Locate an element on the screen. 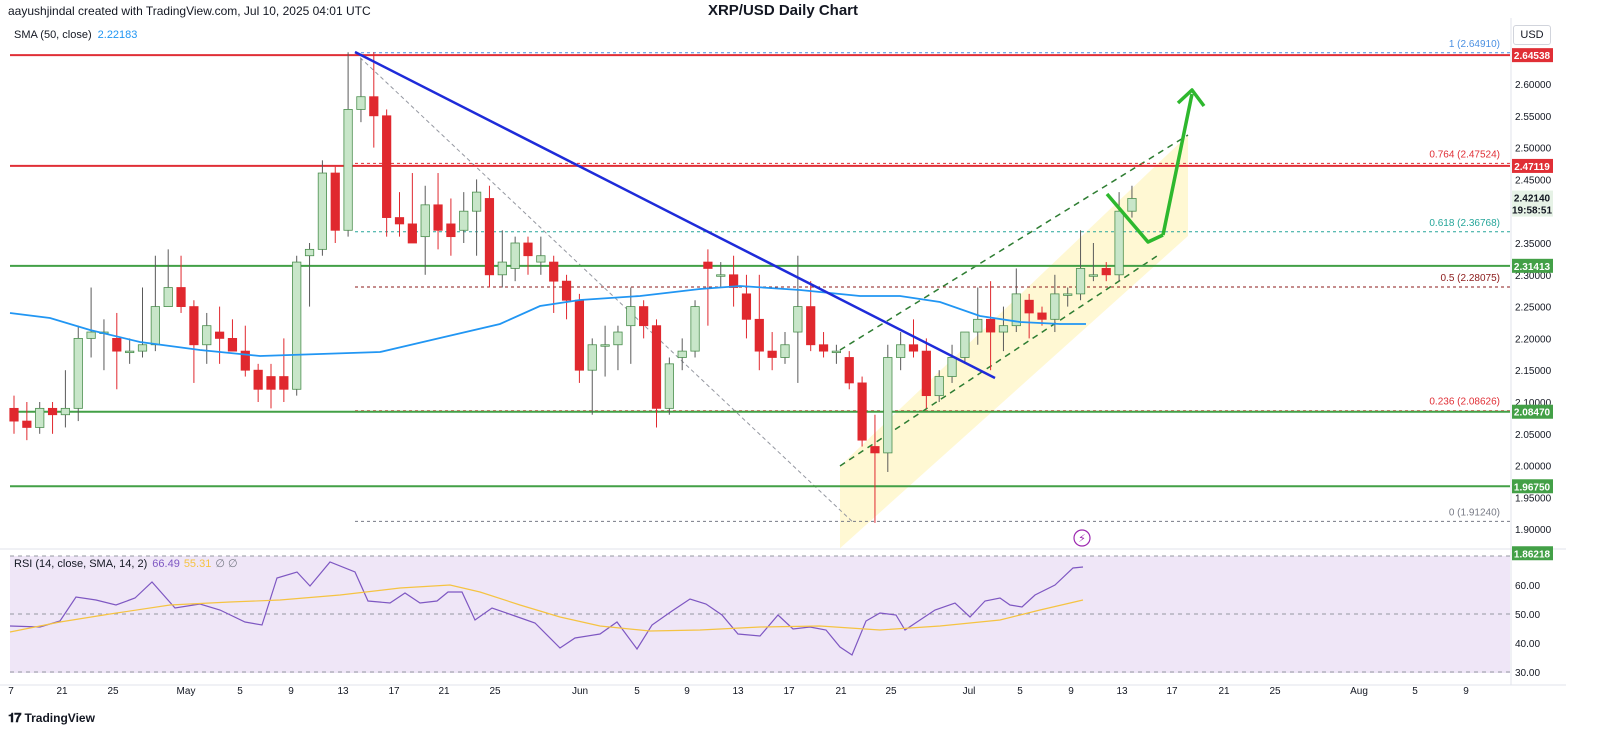 Image resolution: width=1600 pixels, height=748 pixels. tradingview-brand: 𝟏𝟕 TradingView is located at coordinates (51, 718).